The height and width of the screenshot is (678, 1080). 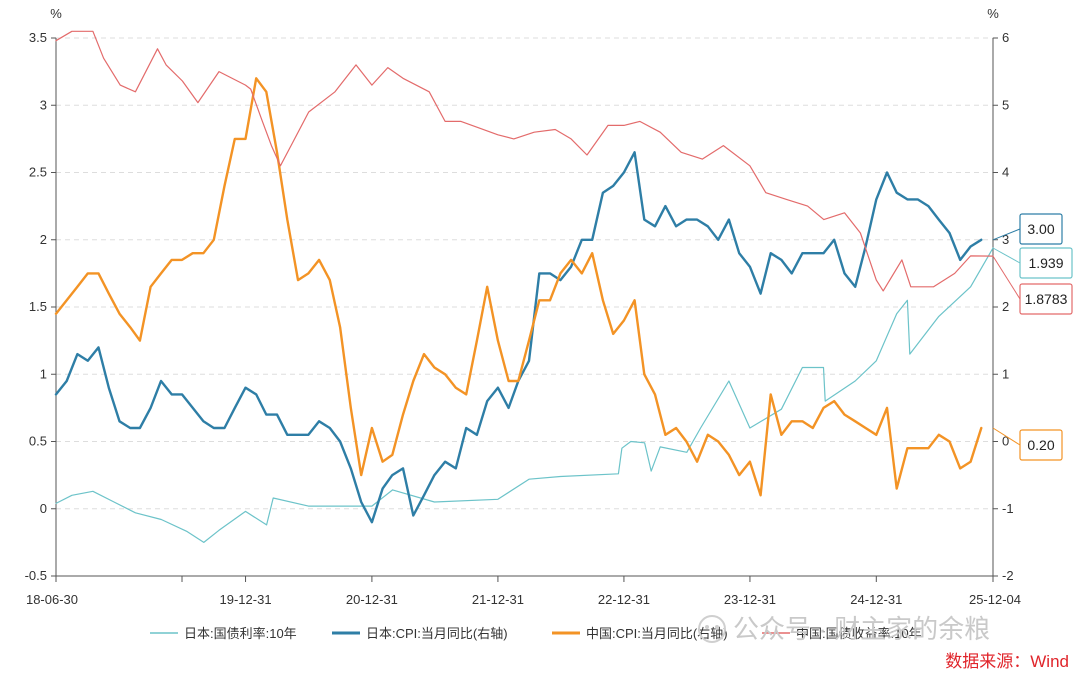 I want to click on right-tick-label: 5, so click(x=1005, y=104).